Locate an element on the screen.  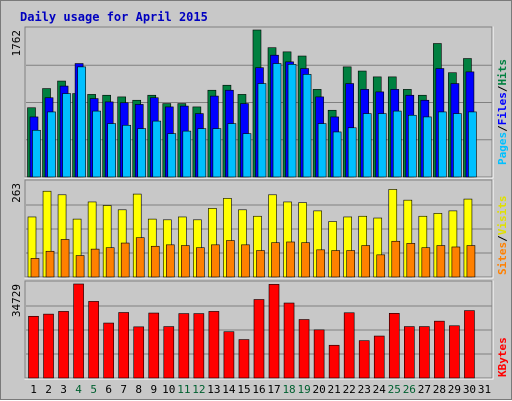
legend-kbytes-panel: KBytes is located at coordinates (502, 357).